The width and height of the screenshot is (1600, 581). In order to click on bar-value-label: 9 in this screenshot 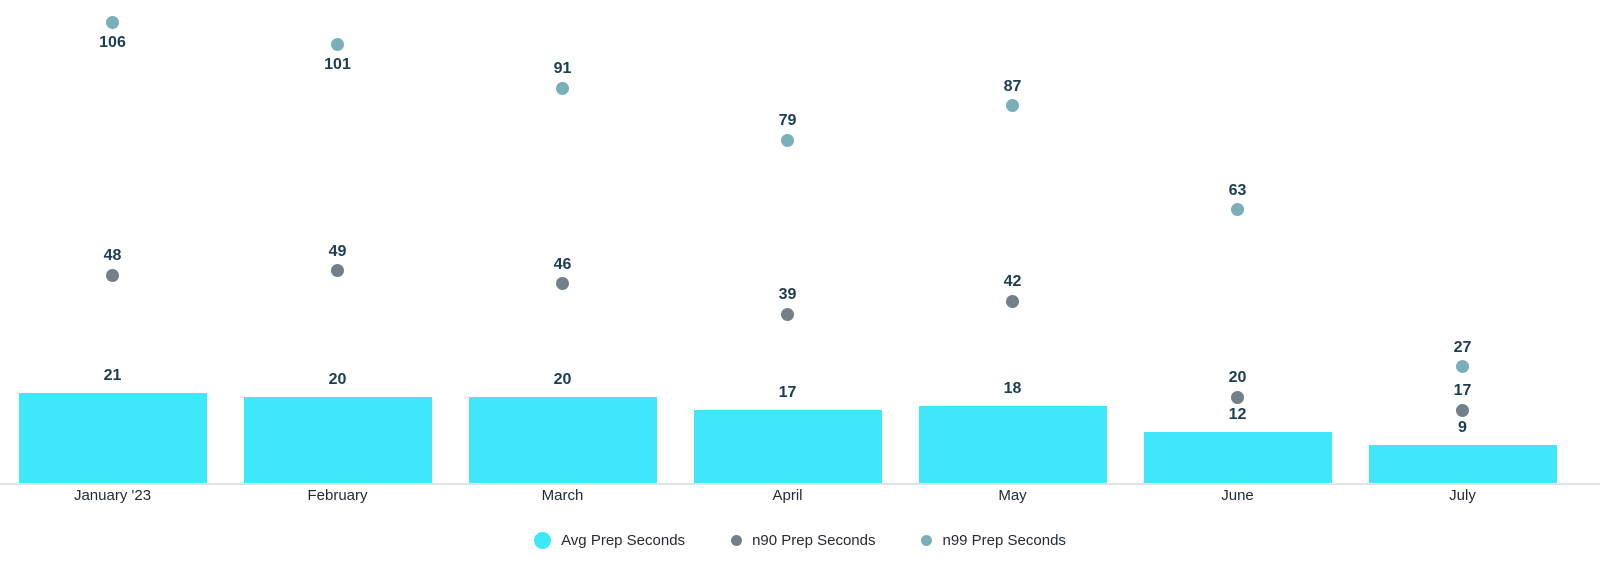, I will do `click(1462, 427)`.